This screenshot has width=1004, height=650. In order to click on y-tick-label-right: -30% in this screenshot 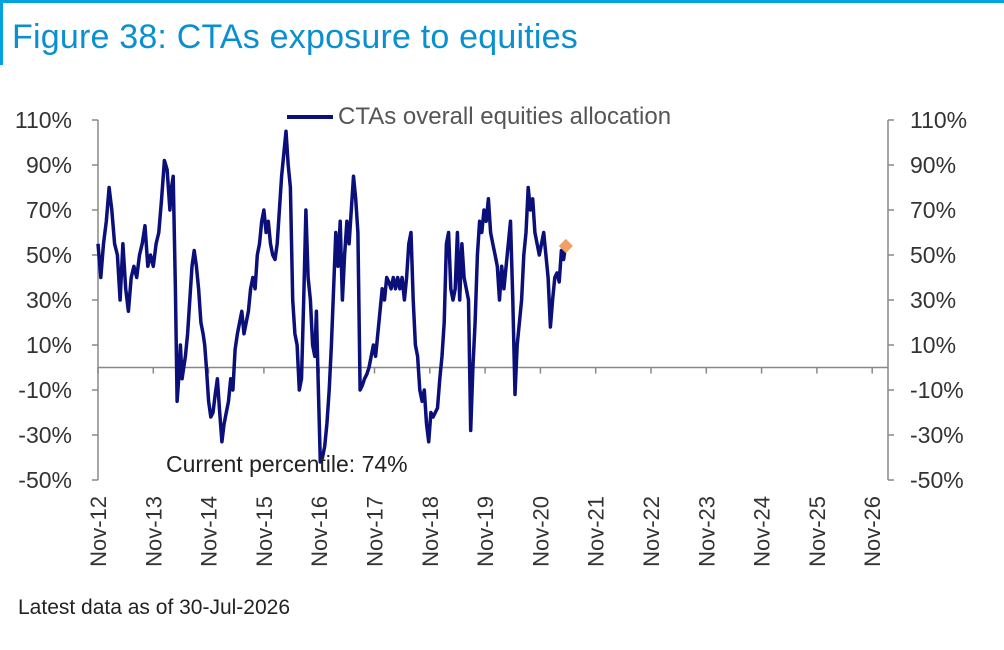, I will do `click(937, 435)`.